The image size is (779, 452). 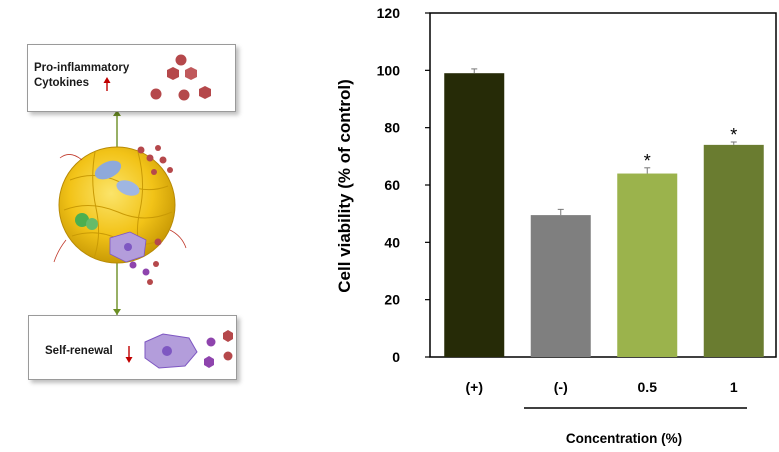 What do you see at coordinates (396, 357) in the screenshot?
I see `y-tick-label: 0` at bounding box center [396, 357].